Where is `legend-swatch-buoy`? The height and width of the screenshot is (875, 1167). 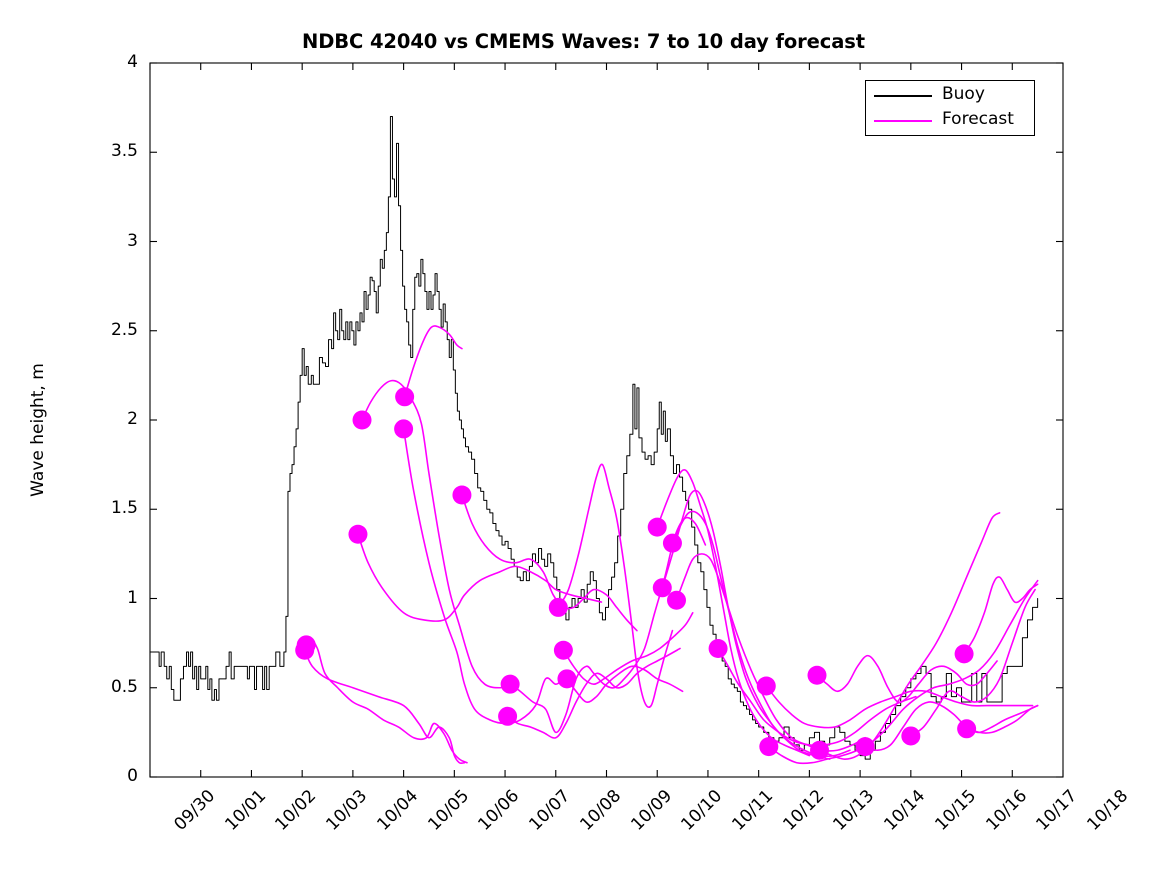
legend-swatch-buoy is located at coordinates (903, 96).